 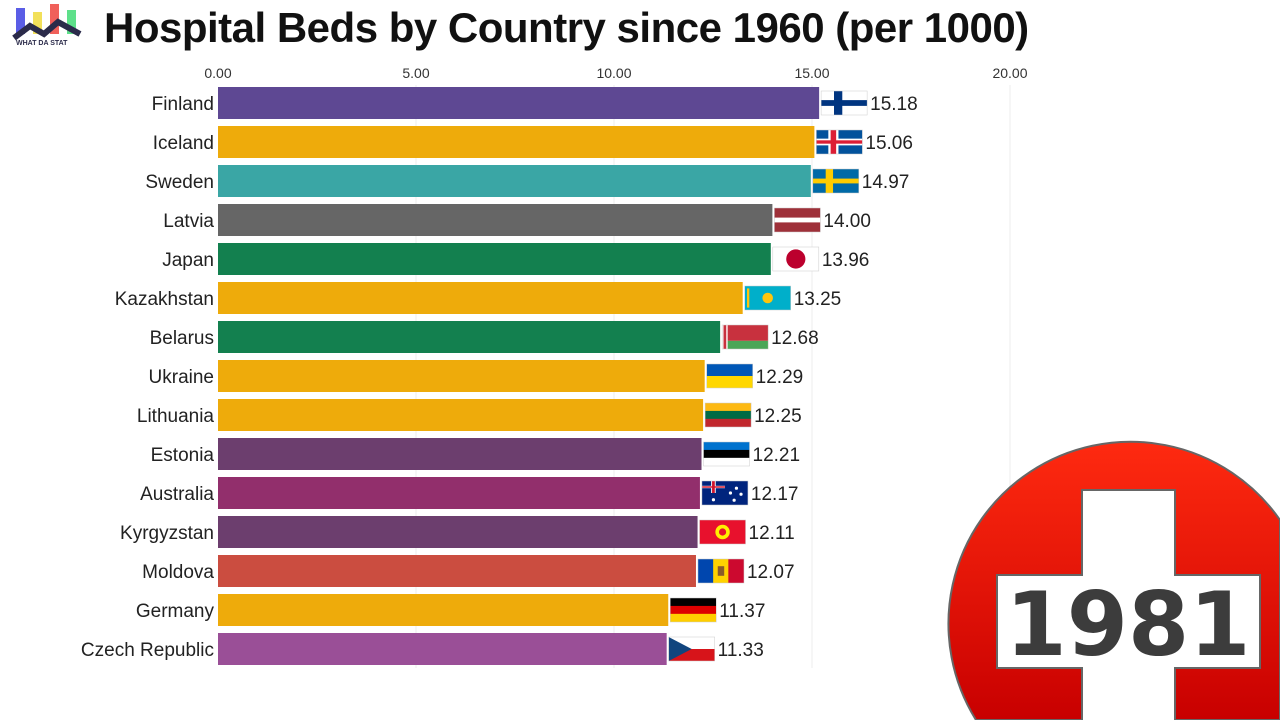 I want to click on value-label: 14.97, so click(x=886, y=182).